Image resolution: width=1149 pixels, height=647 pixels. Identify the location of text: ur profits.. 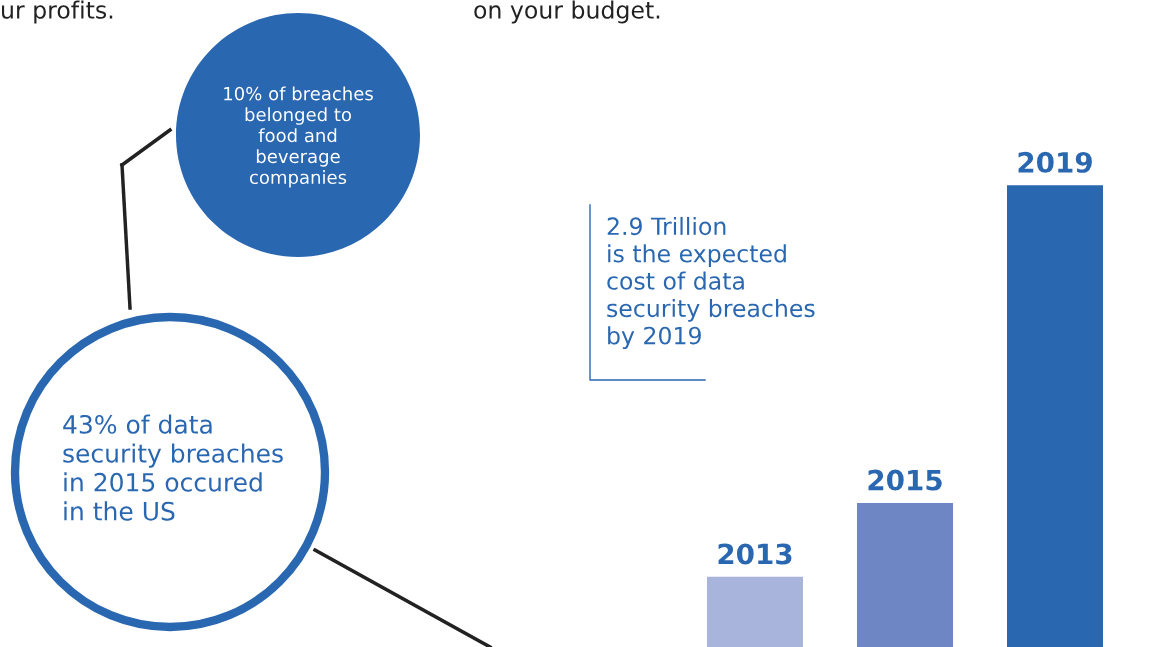
(57, 12).